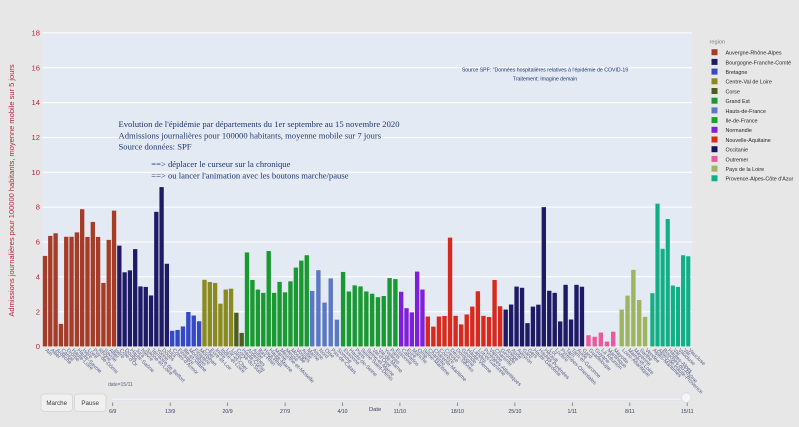 The height and width of the screenshot is (427, 799). I want to click on svg-text: 20/9, so click(228, 412).